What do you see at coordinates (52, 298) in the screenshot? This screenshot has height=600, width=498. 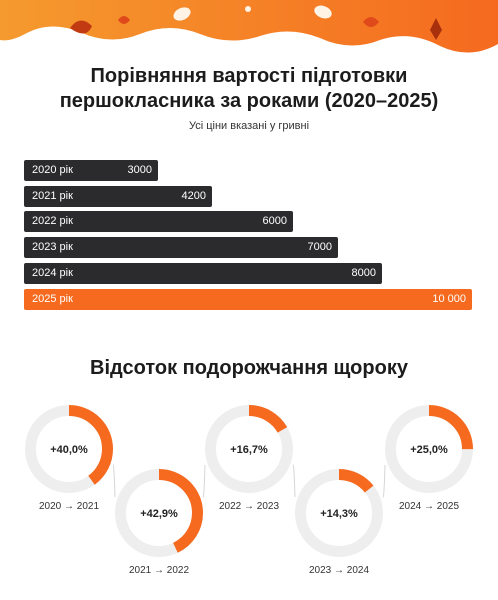 I see `bar-year-label: 2025 рік` at bounding box center [52, 298].